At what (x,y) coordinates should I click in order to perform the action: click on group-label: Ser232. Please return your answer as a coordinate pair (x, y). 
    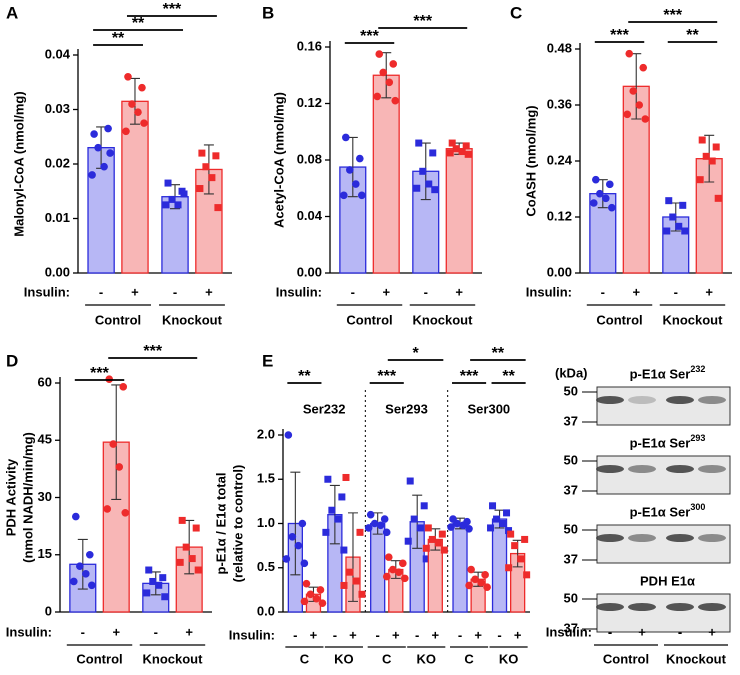
    Looking at the image, I should click on (324, 408).